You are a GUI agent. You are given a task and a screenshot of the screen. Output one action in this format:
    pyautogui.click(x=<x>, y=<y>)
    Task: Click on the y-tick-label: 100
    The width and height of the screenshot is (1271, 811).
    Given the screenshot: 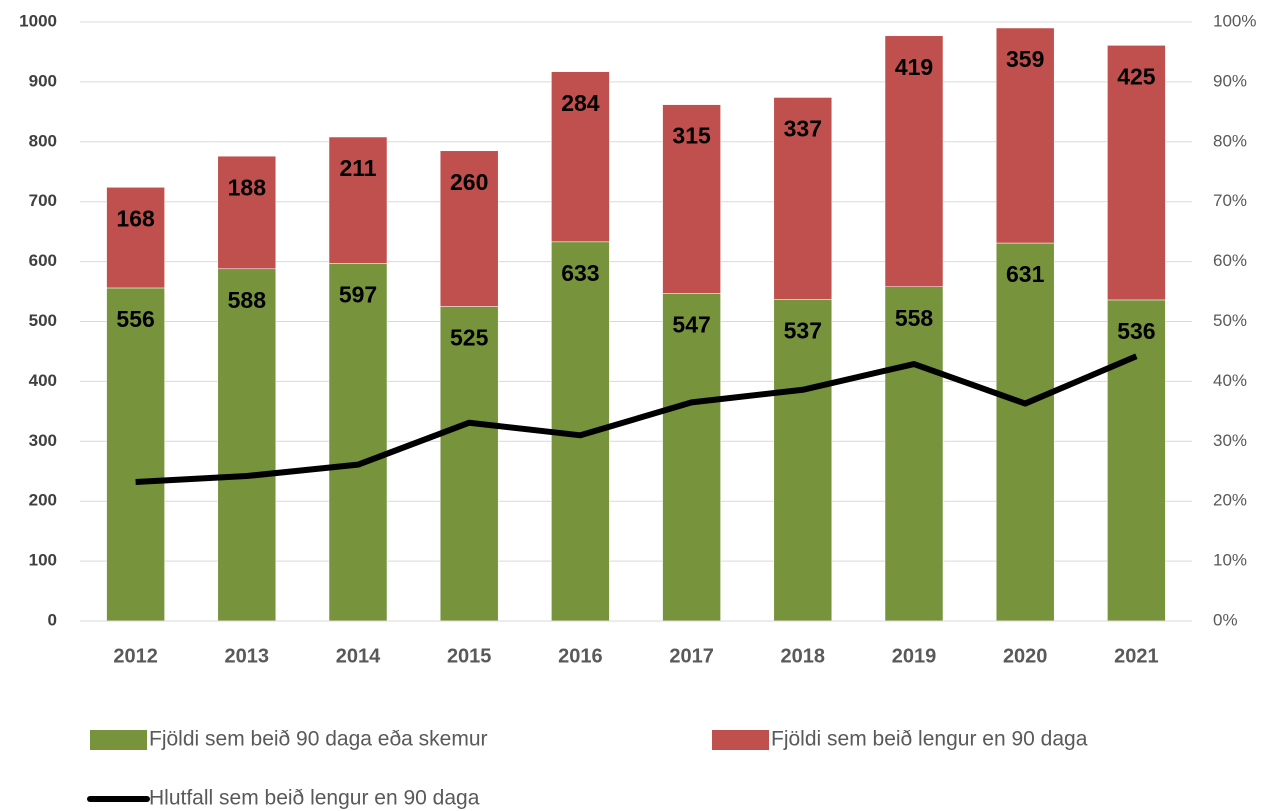 What is the action you would take?
    pyautogui.click(x=43, y=560)
    